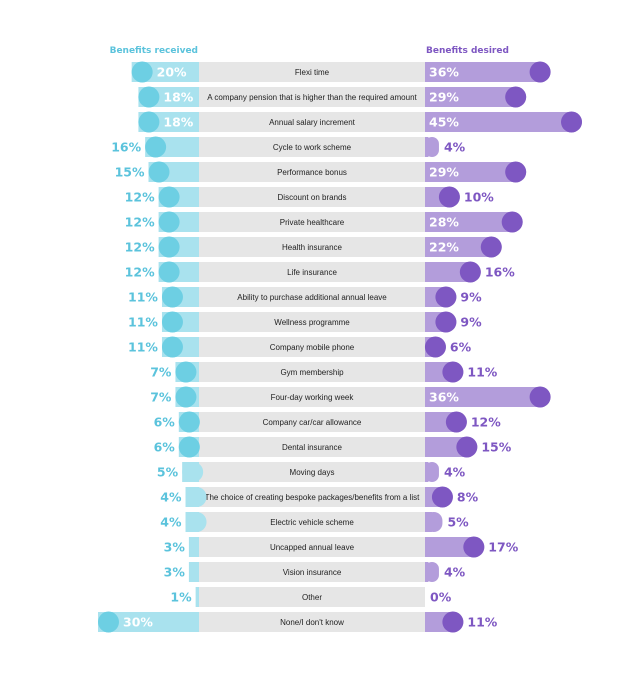 The width and height of the screenshot is (624, 680). I want to click on chart-row: Dental insurance 6% 15%, so click(333, 447).